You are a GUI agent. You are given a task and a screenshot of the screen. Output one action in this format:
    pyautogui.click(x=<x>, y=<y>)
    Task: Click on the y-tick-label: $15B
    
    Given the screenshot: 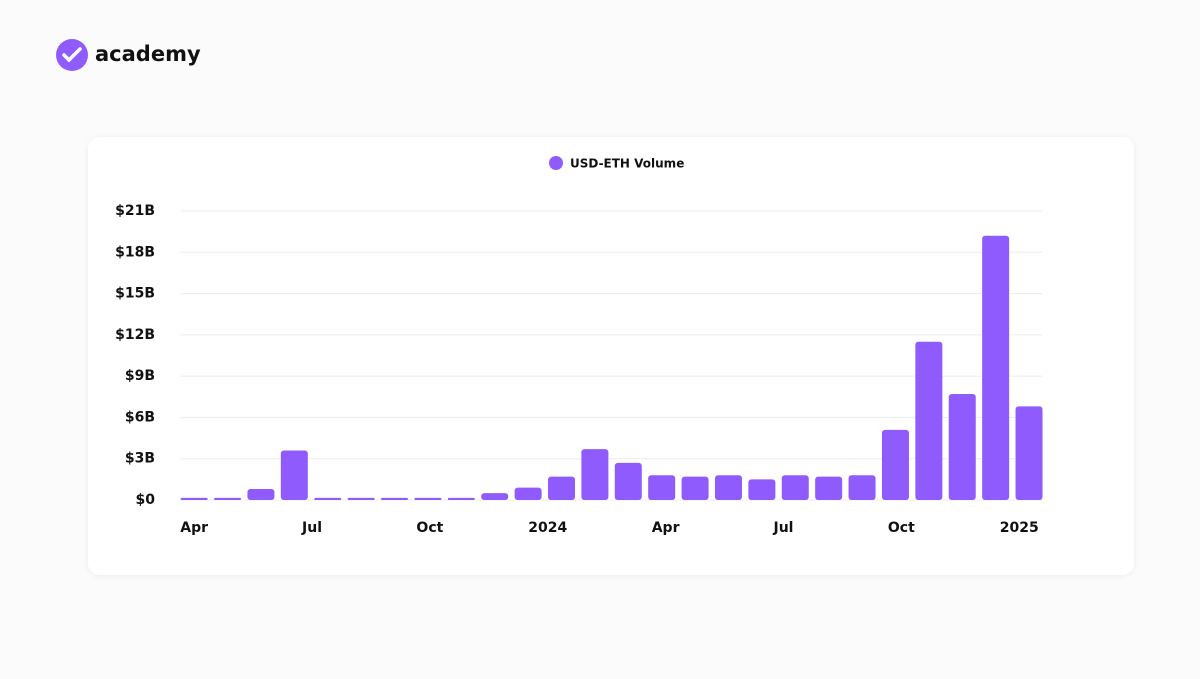 What is the action you would take?
    pyautogui.click(x=135, y=294)
    